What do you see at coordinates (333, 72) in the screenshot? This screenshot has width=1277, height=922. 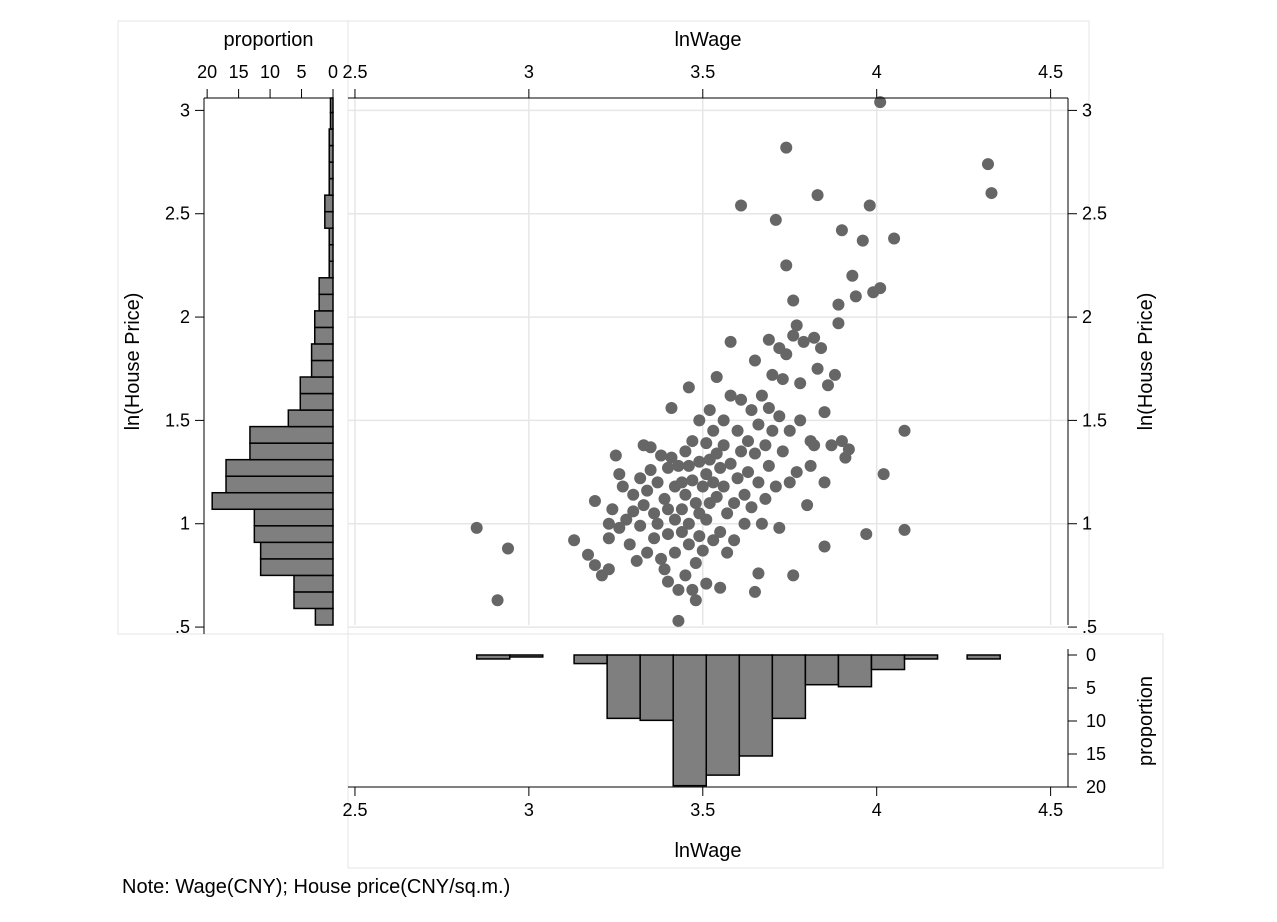 I see `left-top-tick-label: 0` at bounding box center [333, 72].